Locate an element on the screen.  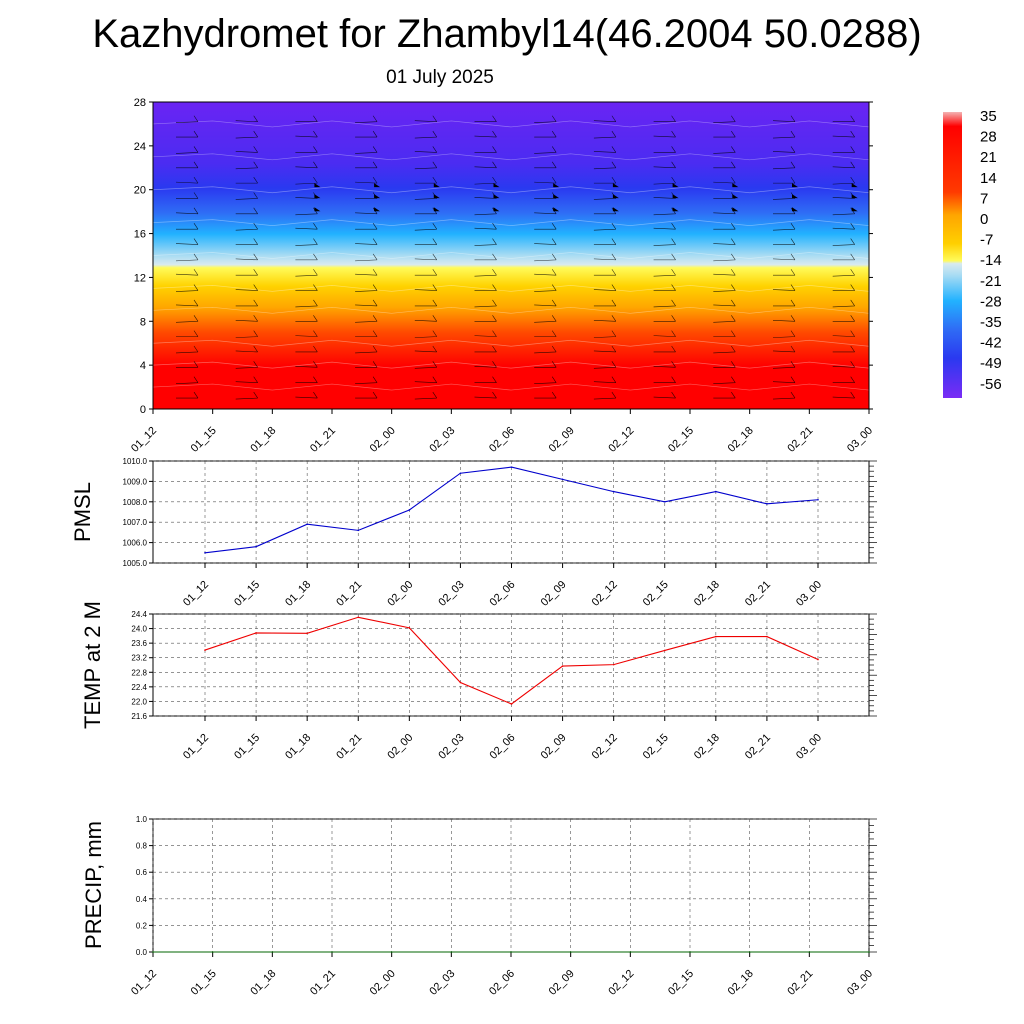
y-tick-label: 0.4 is located at coordinates (142, 899).